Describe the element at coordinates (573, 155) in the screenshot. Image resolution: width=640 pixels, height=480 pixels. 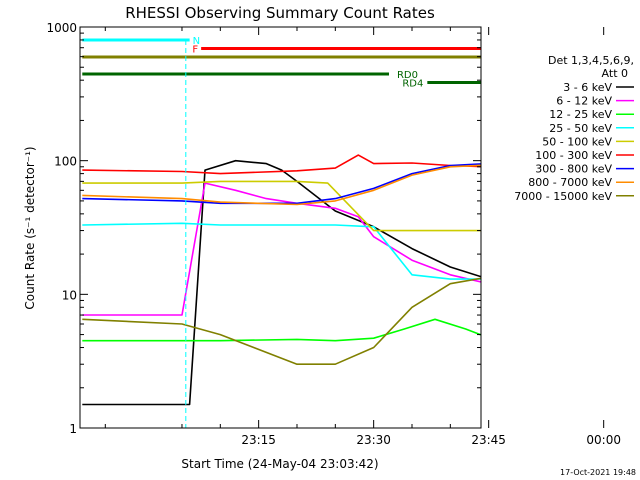
I see `legend-label-6: 100 - 300 keV` at that location.